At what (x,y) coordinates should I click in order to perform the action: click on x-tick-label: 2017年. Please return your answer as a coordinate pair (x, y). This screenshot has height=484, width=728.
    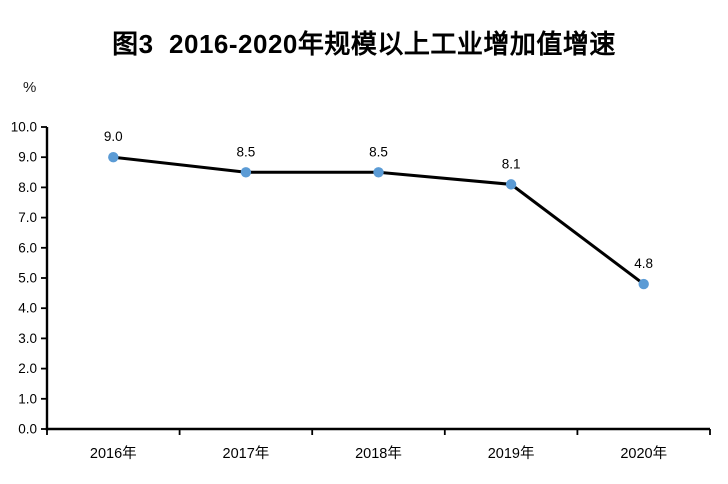
    Looking at the image, I should click on (246, 453).